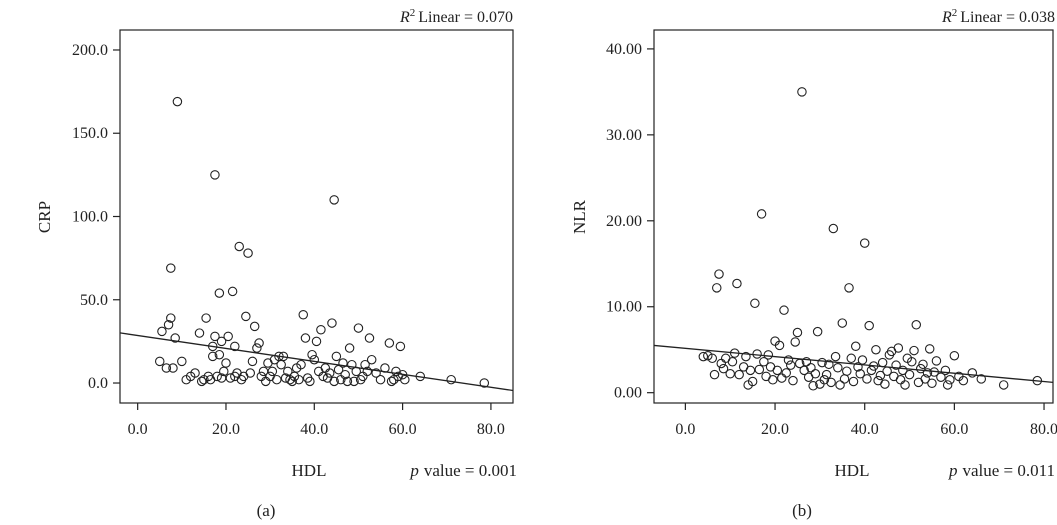  What do you see at coordinates (138, 429) in the screenshot?
I see `panel-a-x-tick-label: 0.0` at bounding box center [138, 429].